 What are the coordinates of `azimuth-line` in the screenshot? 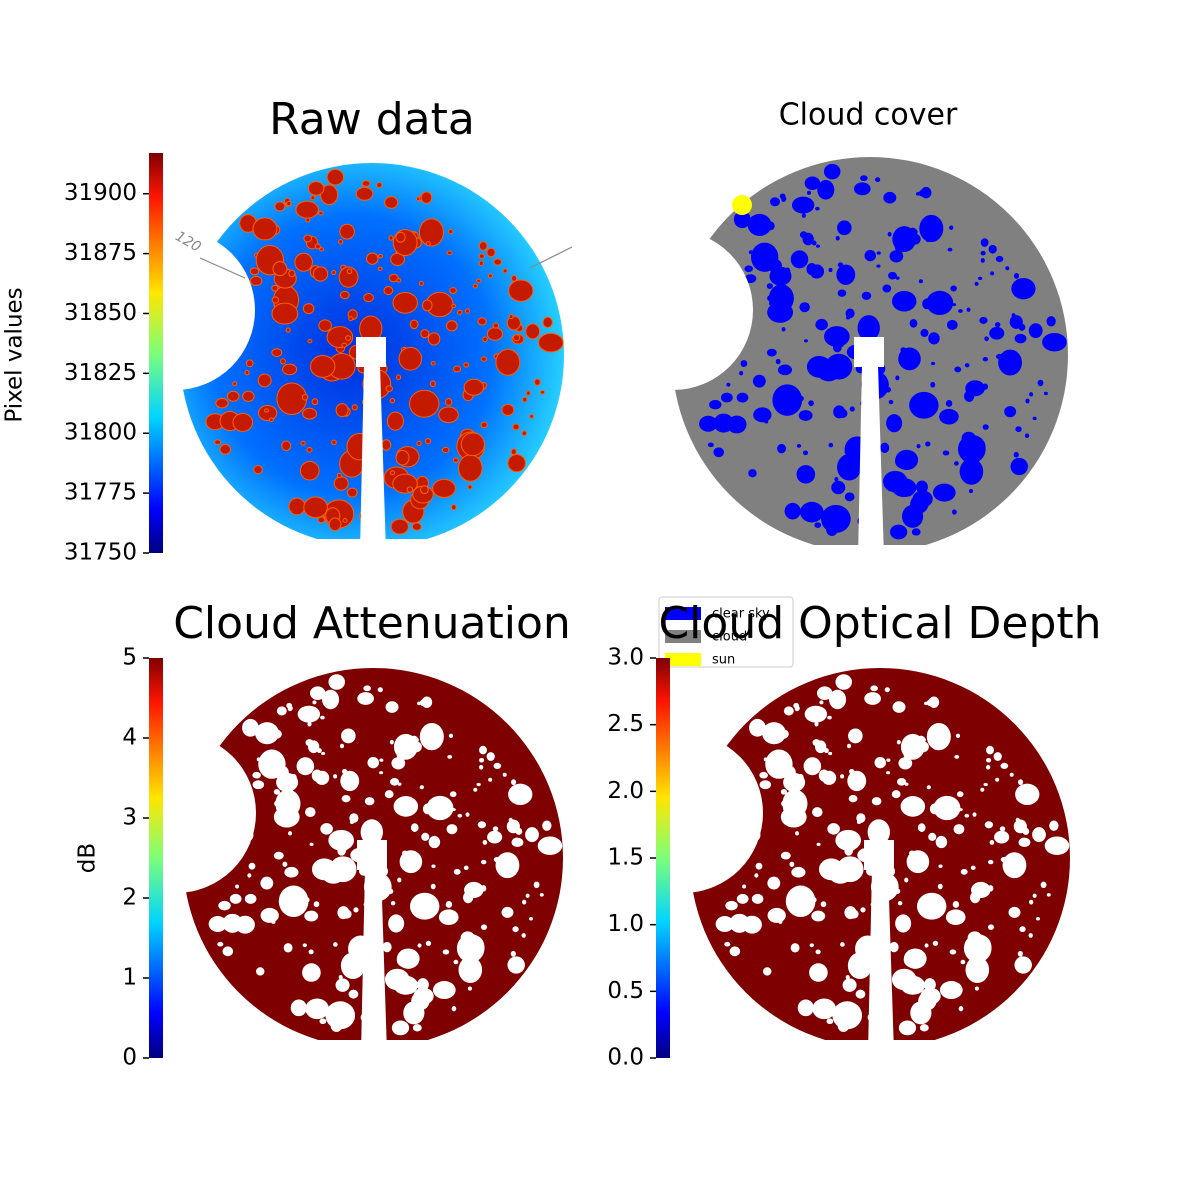 It's located at (222, 268).